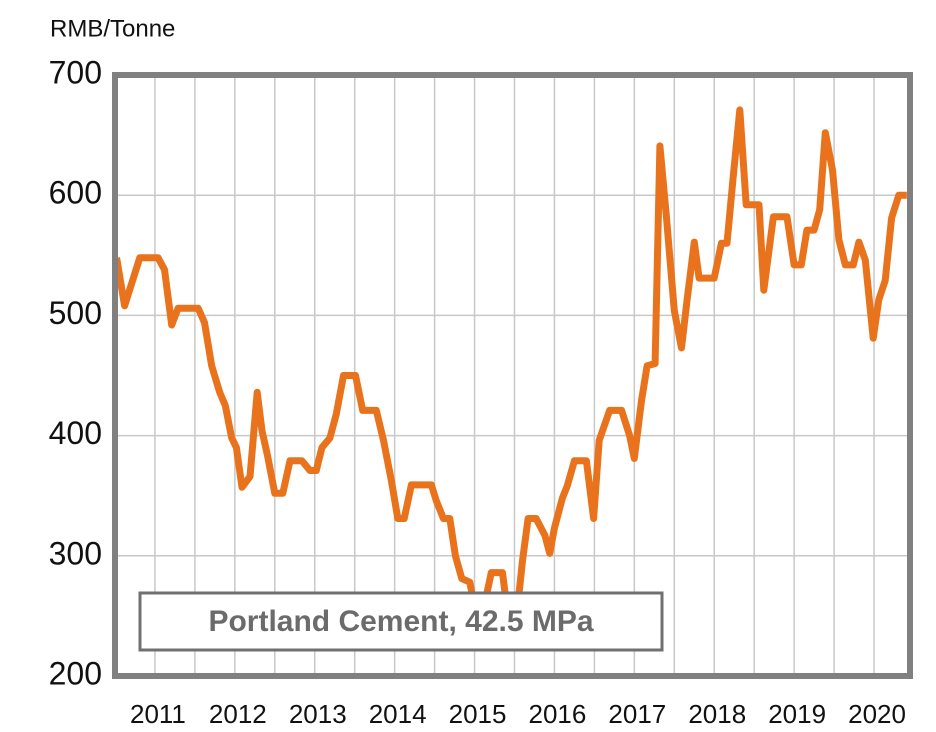  I want to click on annotation: Portland Cement, 42.5 MPa, so click(400, 621).